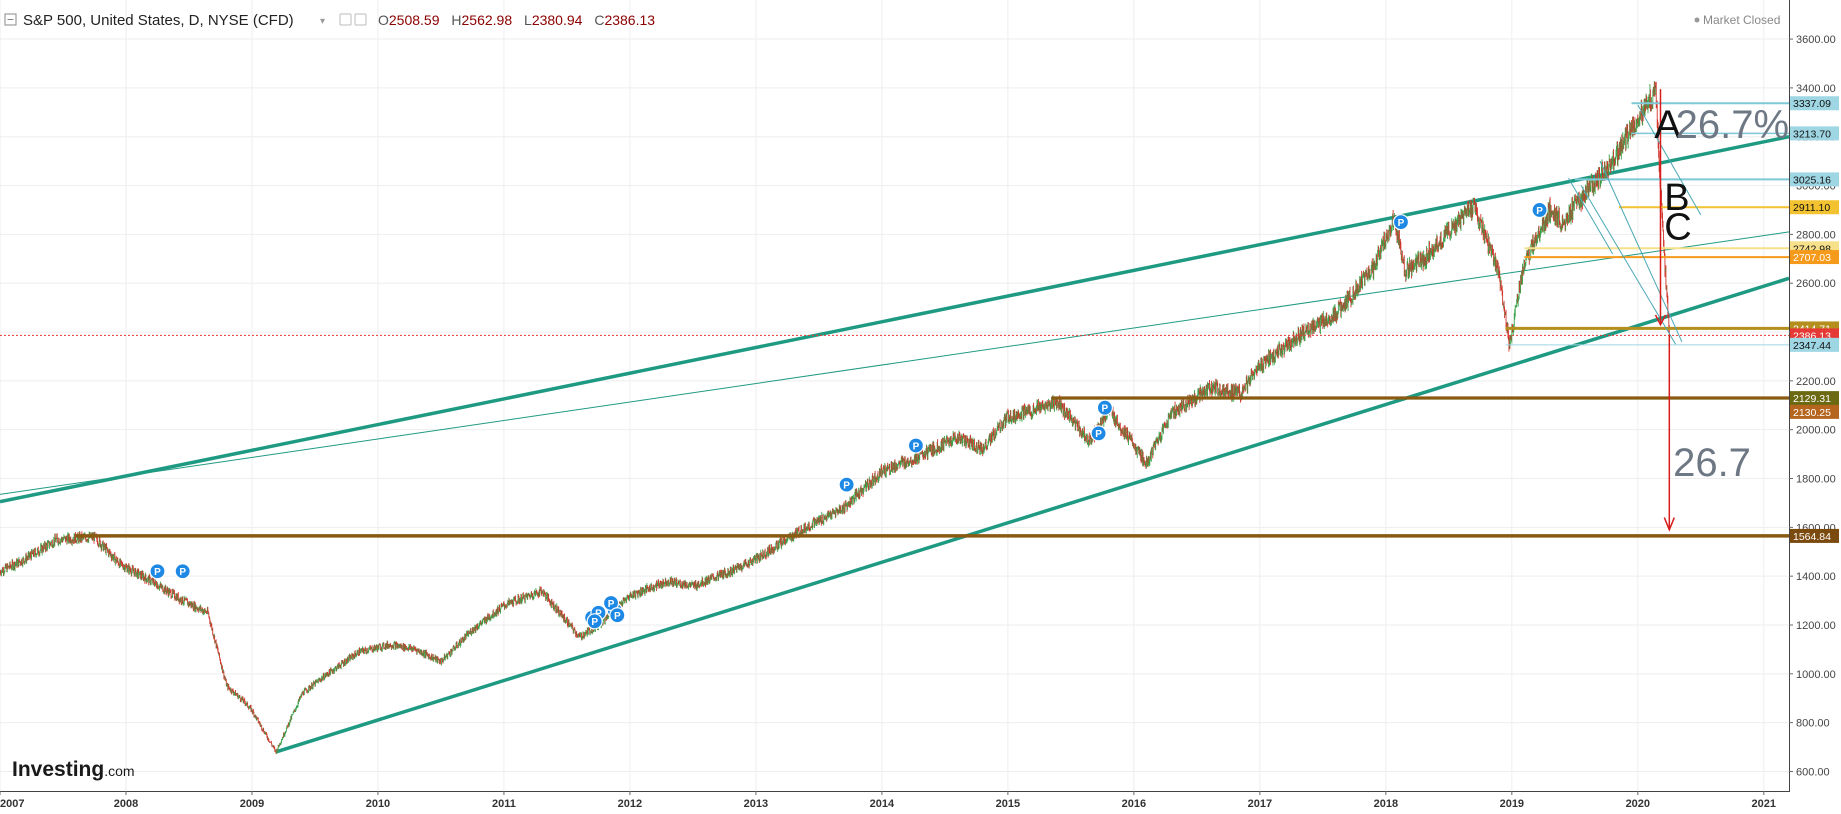 The image size is (1841, 814). Describe the element at coordinates (1386, 804) in the screenshot. I see `x-tick-label: 2018` at that location.